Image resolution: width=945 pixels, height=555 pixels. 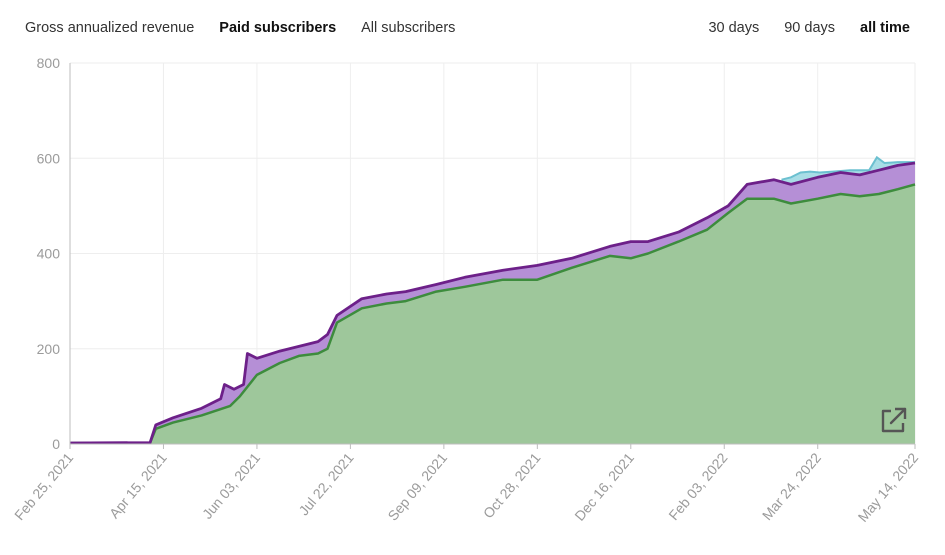 What do you see at coordinates (138, 485) in the screenshot?
I see `x-tick-label: Apr 15, 2021` at bounding box center [138, 485].